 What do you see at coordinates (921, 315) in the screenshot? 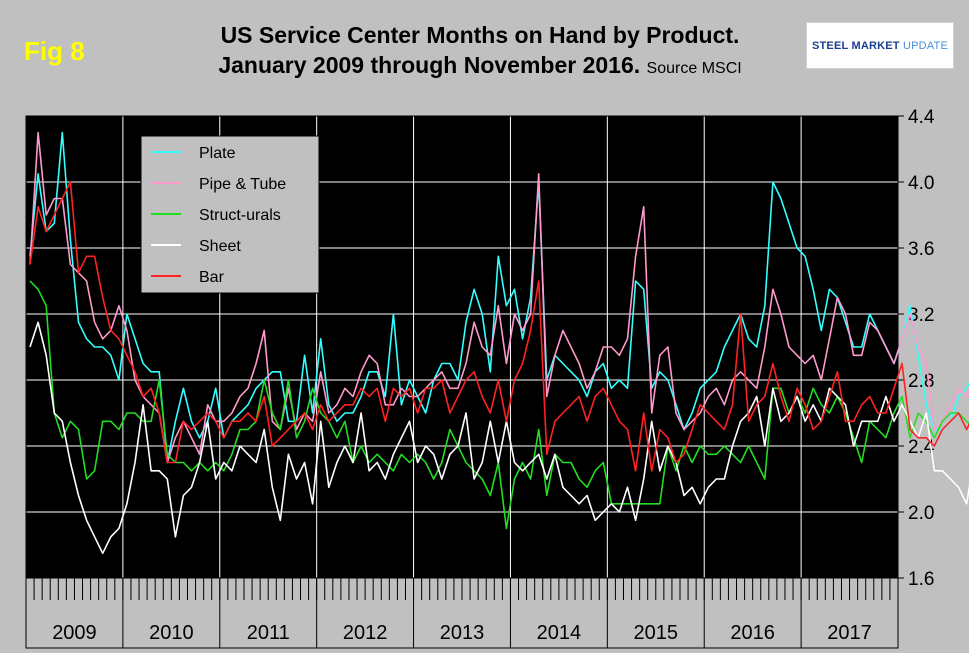
I see `y-tick-label: 3.2` at bounding box center [921, 315].